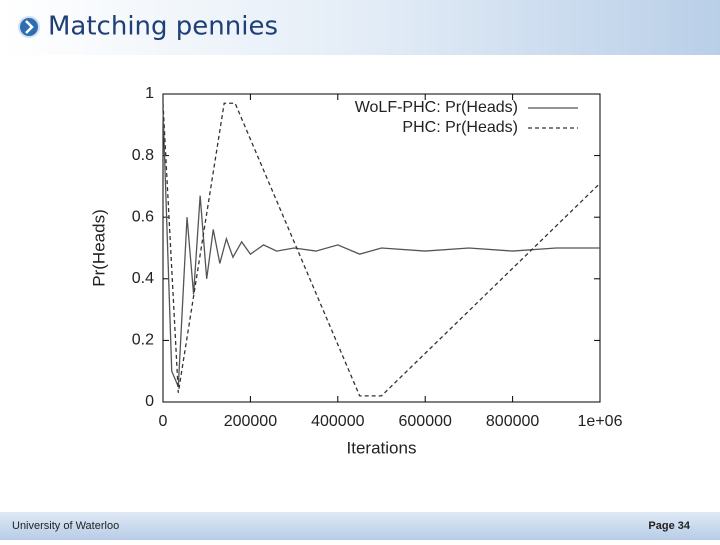 The image size is (720, 545). What do you see at coordinates (65, 526) in the screenshot?
I see `footer-left: University of Waterloo` at bounding box center [65, 526].